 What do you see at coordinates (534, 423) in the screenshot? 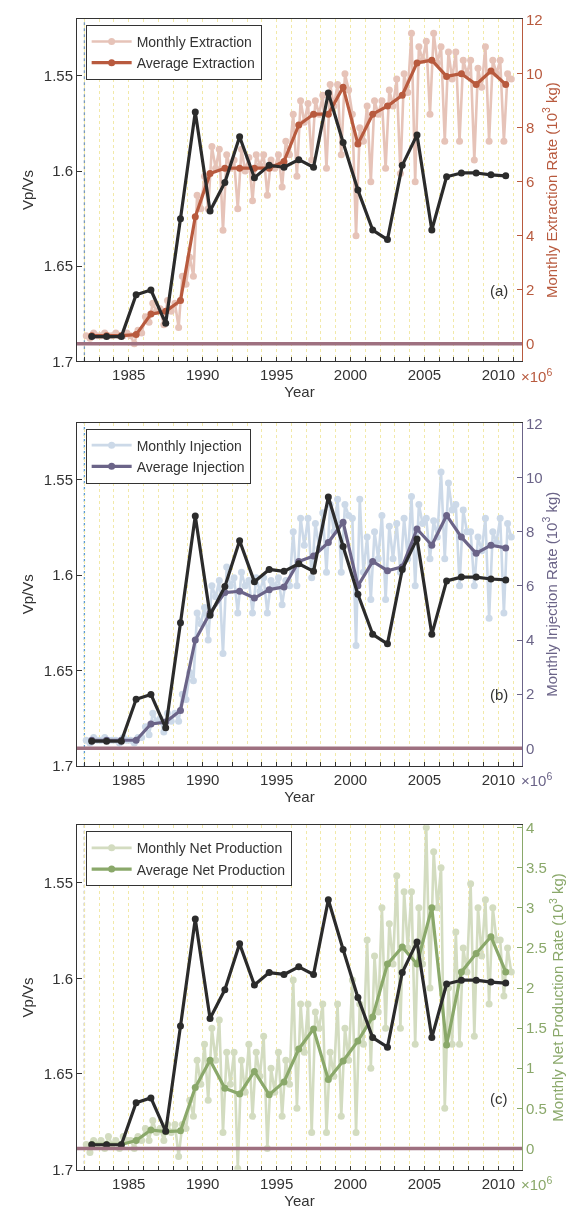
I see `y2-tick-label: 12` at bounding box center [534, 423].